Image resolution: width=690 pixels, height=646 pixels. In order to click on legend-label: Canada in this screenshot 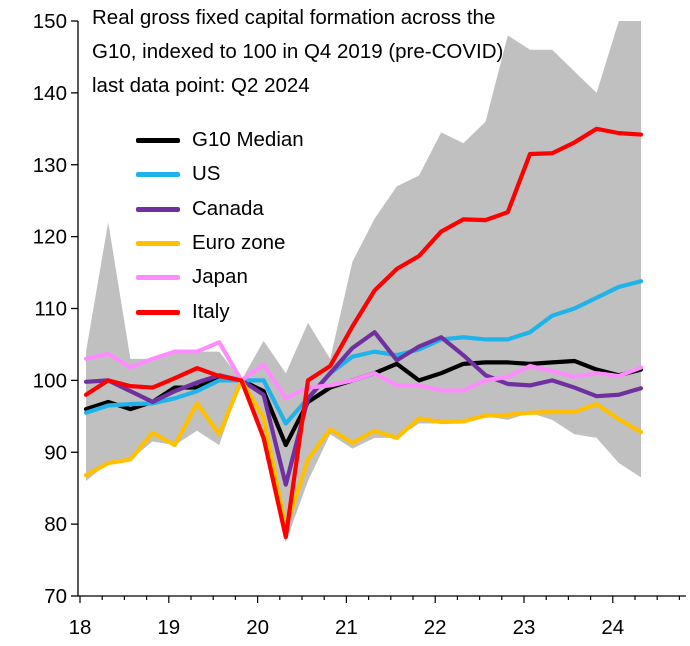, I will do `click(228, 208)`.